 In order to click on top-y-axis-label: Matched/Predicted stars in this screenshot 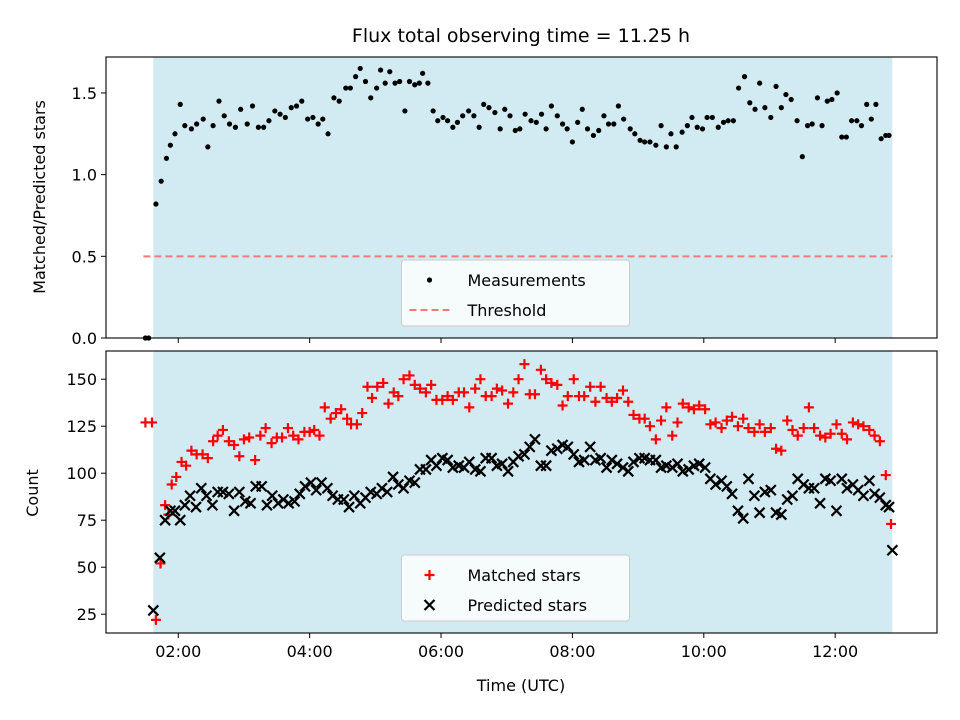, I will do `click(39, 197)`.